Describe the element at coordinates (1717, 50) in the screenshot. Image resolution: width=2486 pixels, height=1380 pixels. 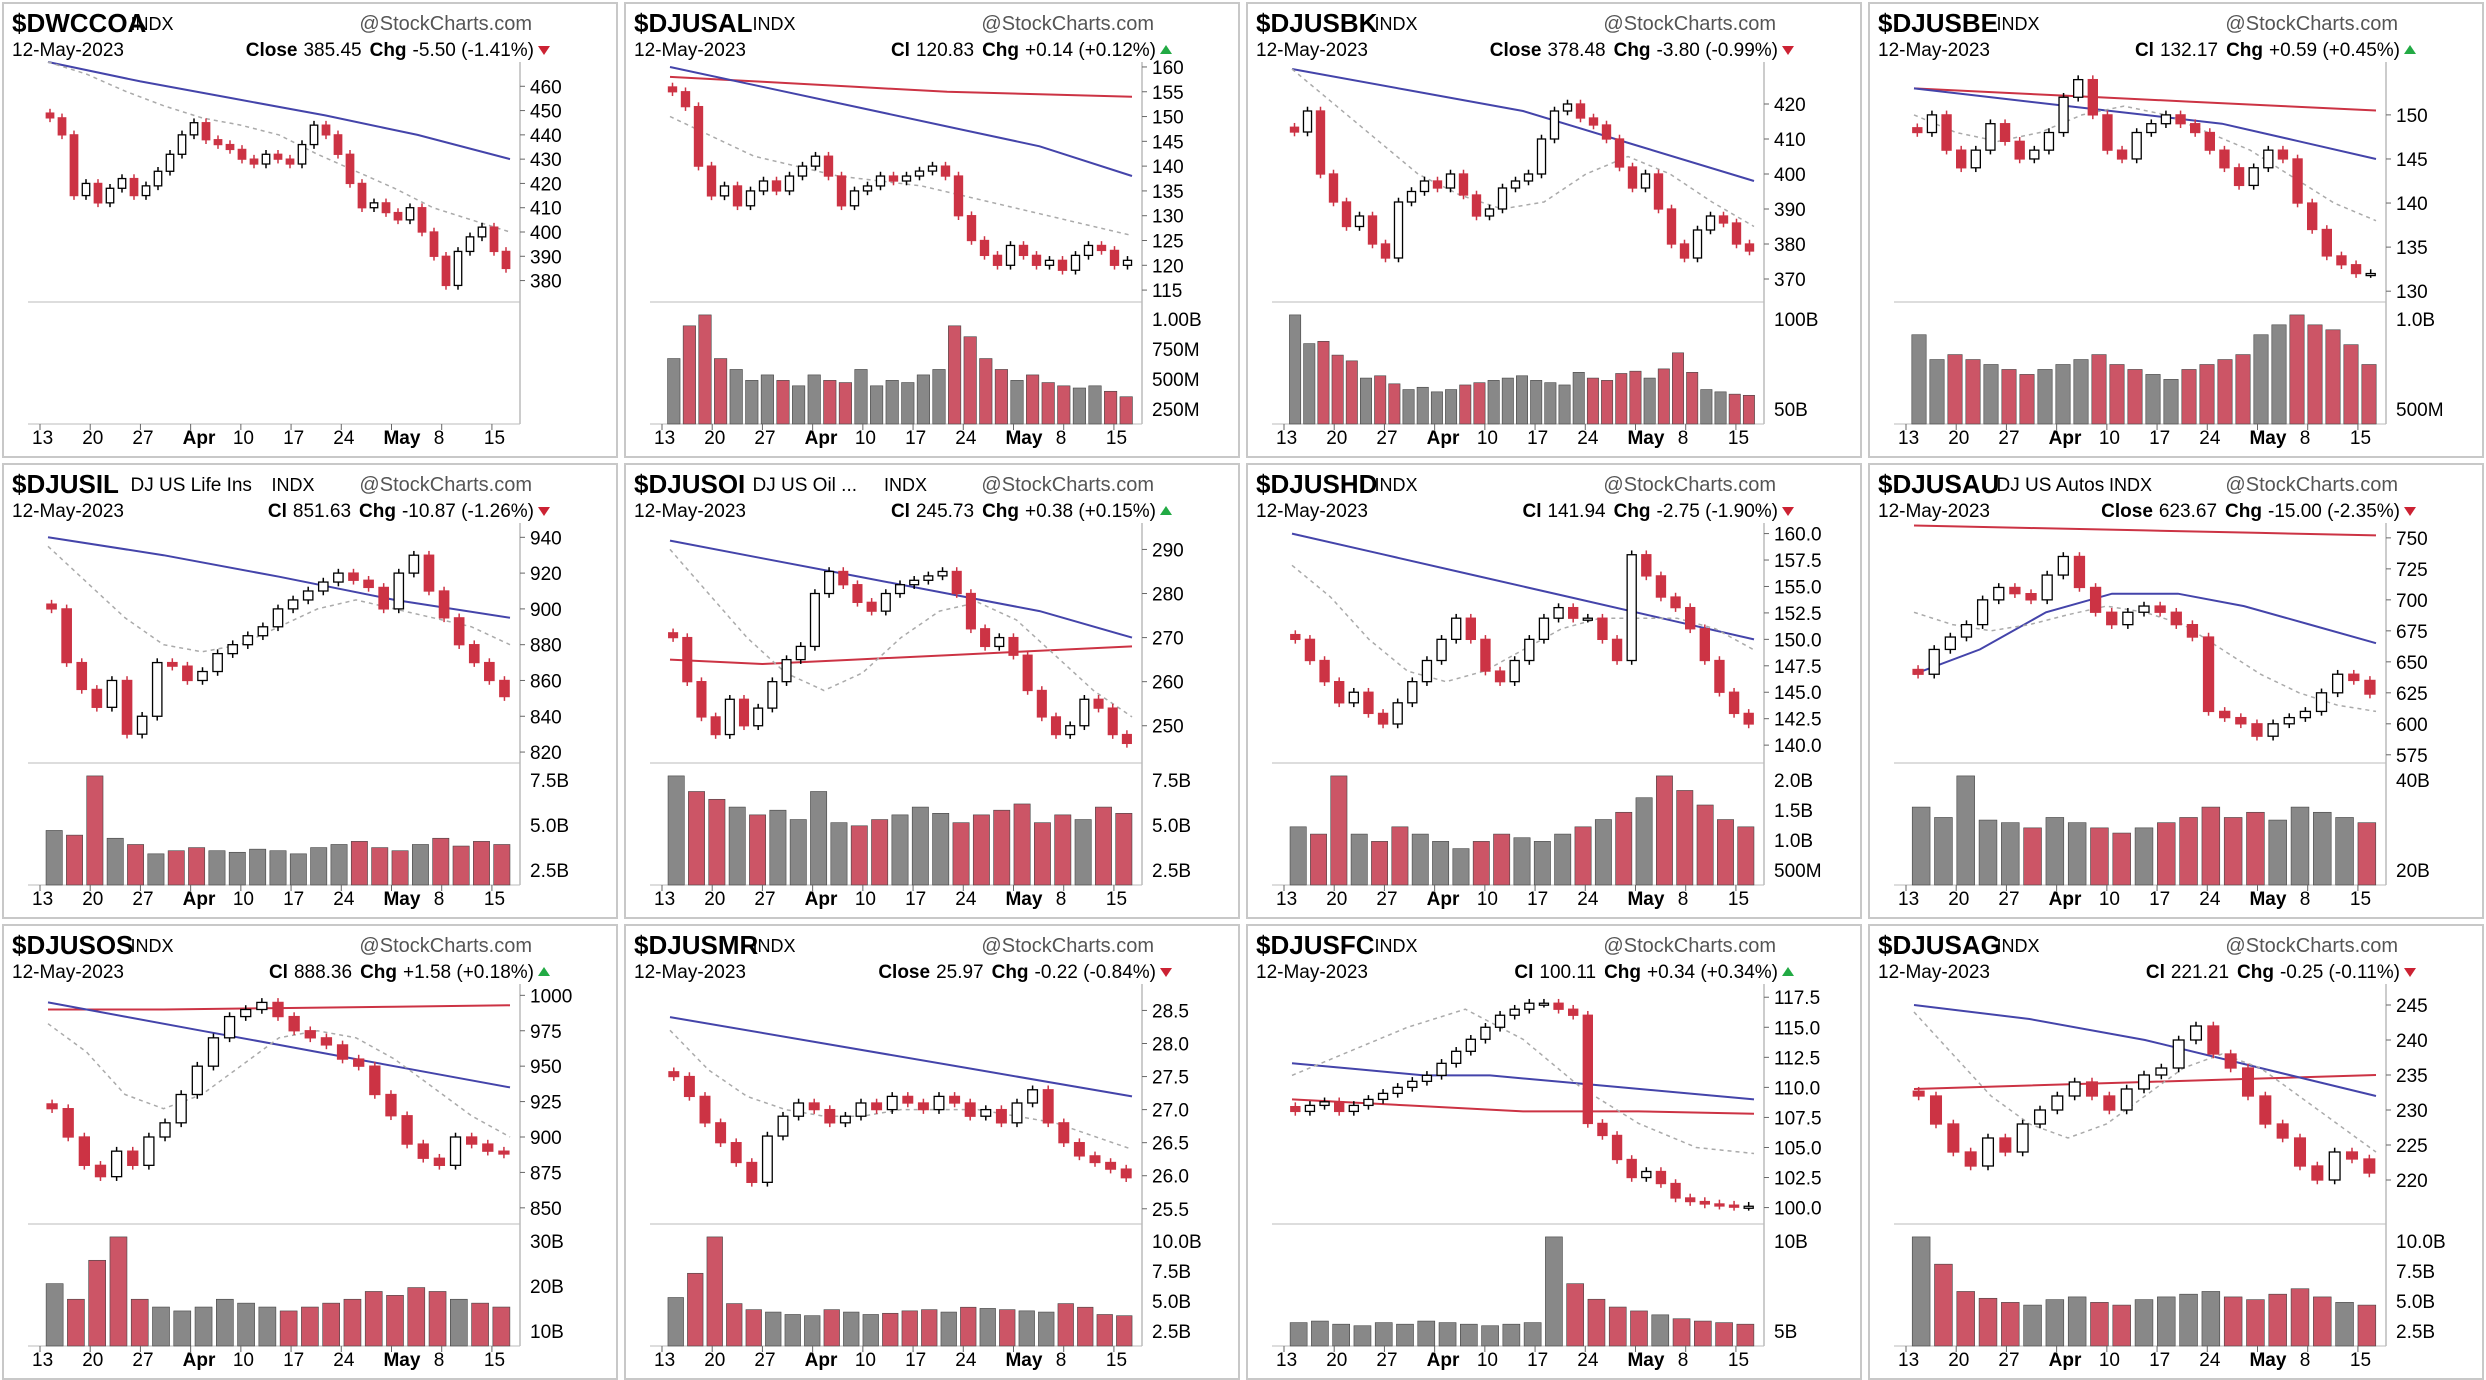
I see `change-value: -3.80 (-0.99%)` at that location.